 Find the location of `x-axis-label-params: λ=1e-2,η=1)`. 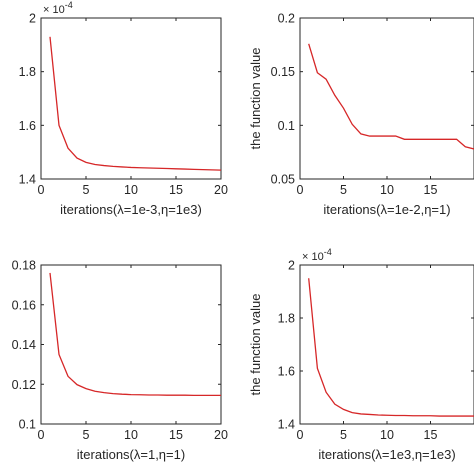

x-axis-label-params: λ=1e-2,η=1) is located at coordinates (415, 209).